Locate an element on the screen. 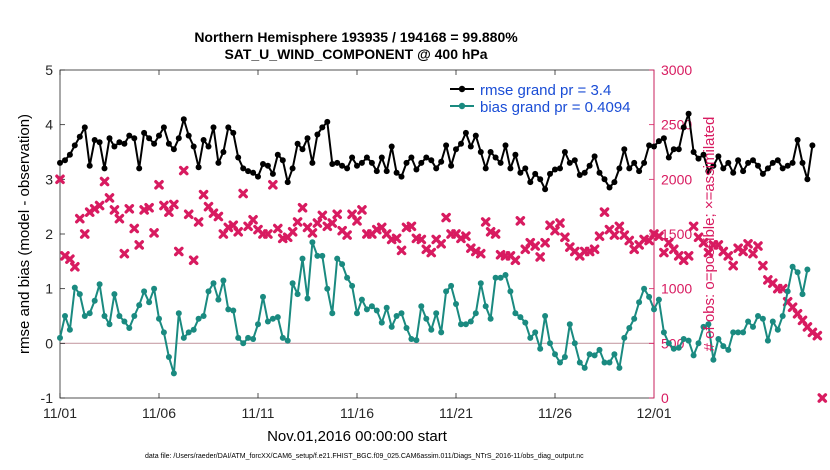  x-axis-label: Nov.01,2016 00:00:00 start is located at coordinates (357, 436).